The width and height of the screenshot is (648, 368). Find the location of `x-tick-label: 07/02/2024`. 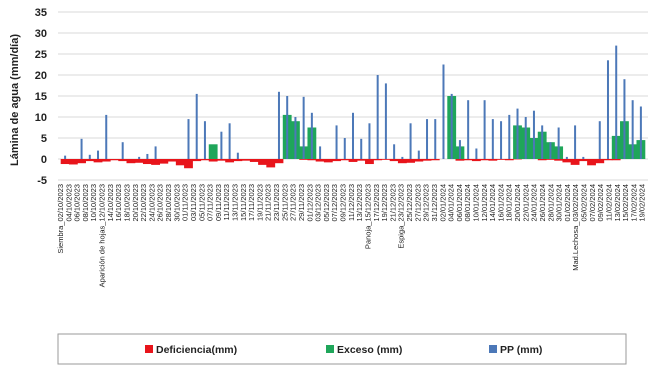

x-tick-label: 07/02/2024 is located at coordinates (592, 203).